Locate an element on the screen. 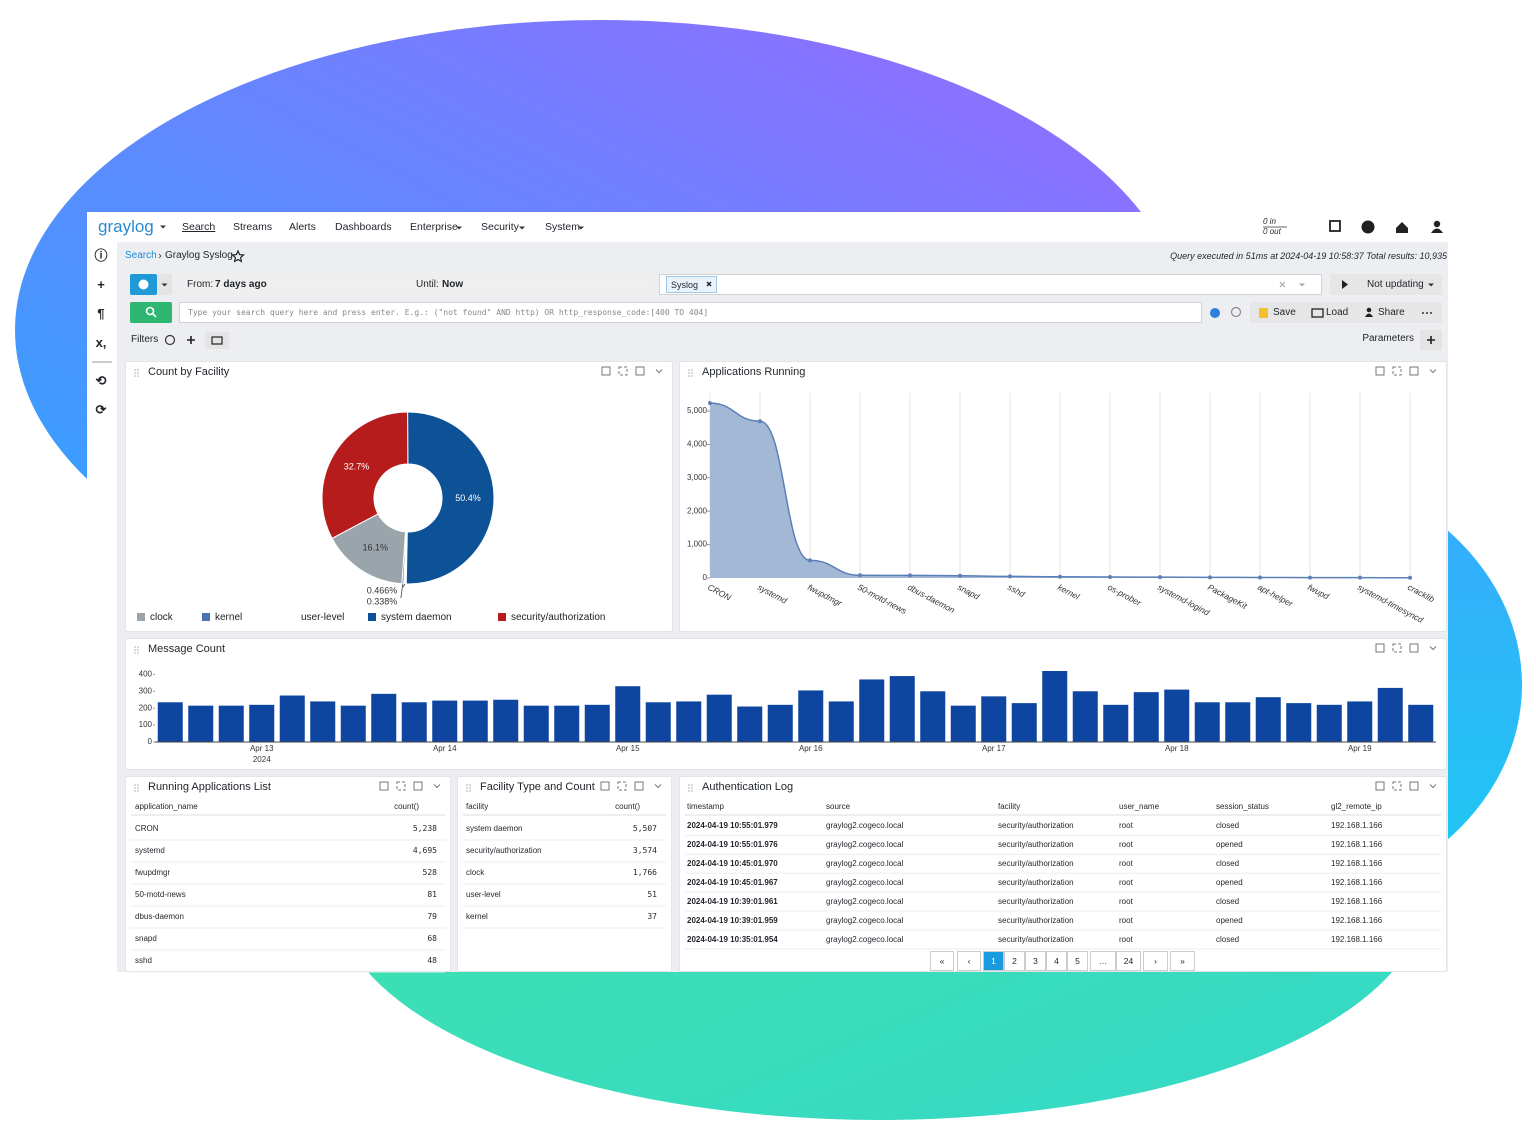  page-label: « is located at coordinates (942, 960).